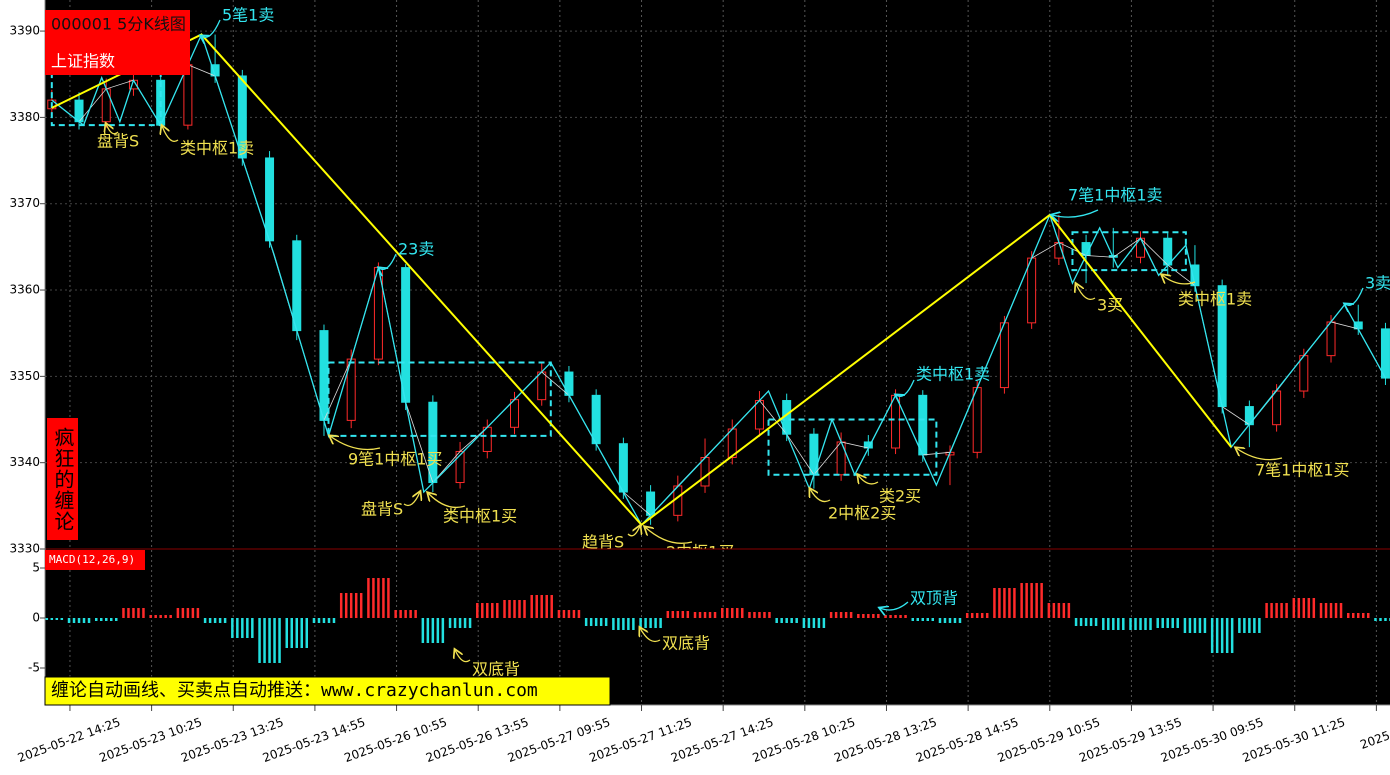 The height and width of the screenshot is (775, 1390). What do you see at coordinates (24, 117) in the screenshot?
I see `y-tick-label: 3380` at bounding box center [24, 117].